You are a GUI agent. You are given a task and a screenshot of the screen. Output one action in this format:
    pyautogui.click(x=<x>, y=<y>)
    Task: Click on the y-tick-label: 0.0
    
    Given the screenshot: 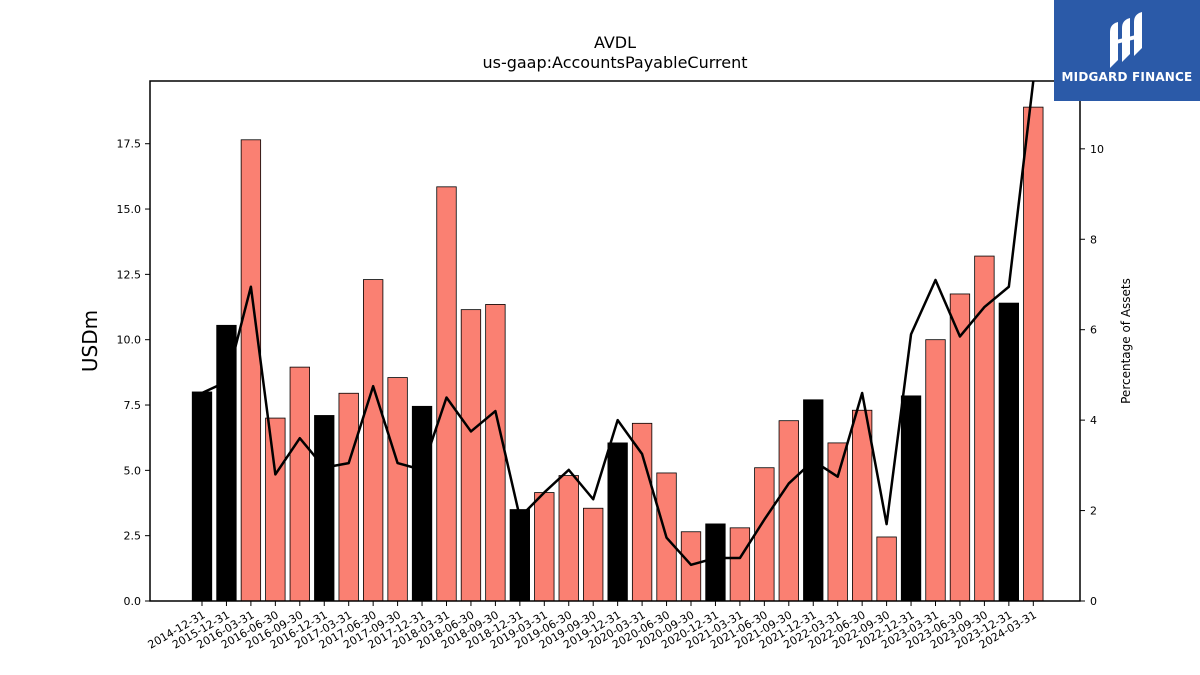 What is the action you would take?
    pyautogui.click(x=133, y=601)
    